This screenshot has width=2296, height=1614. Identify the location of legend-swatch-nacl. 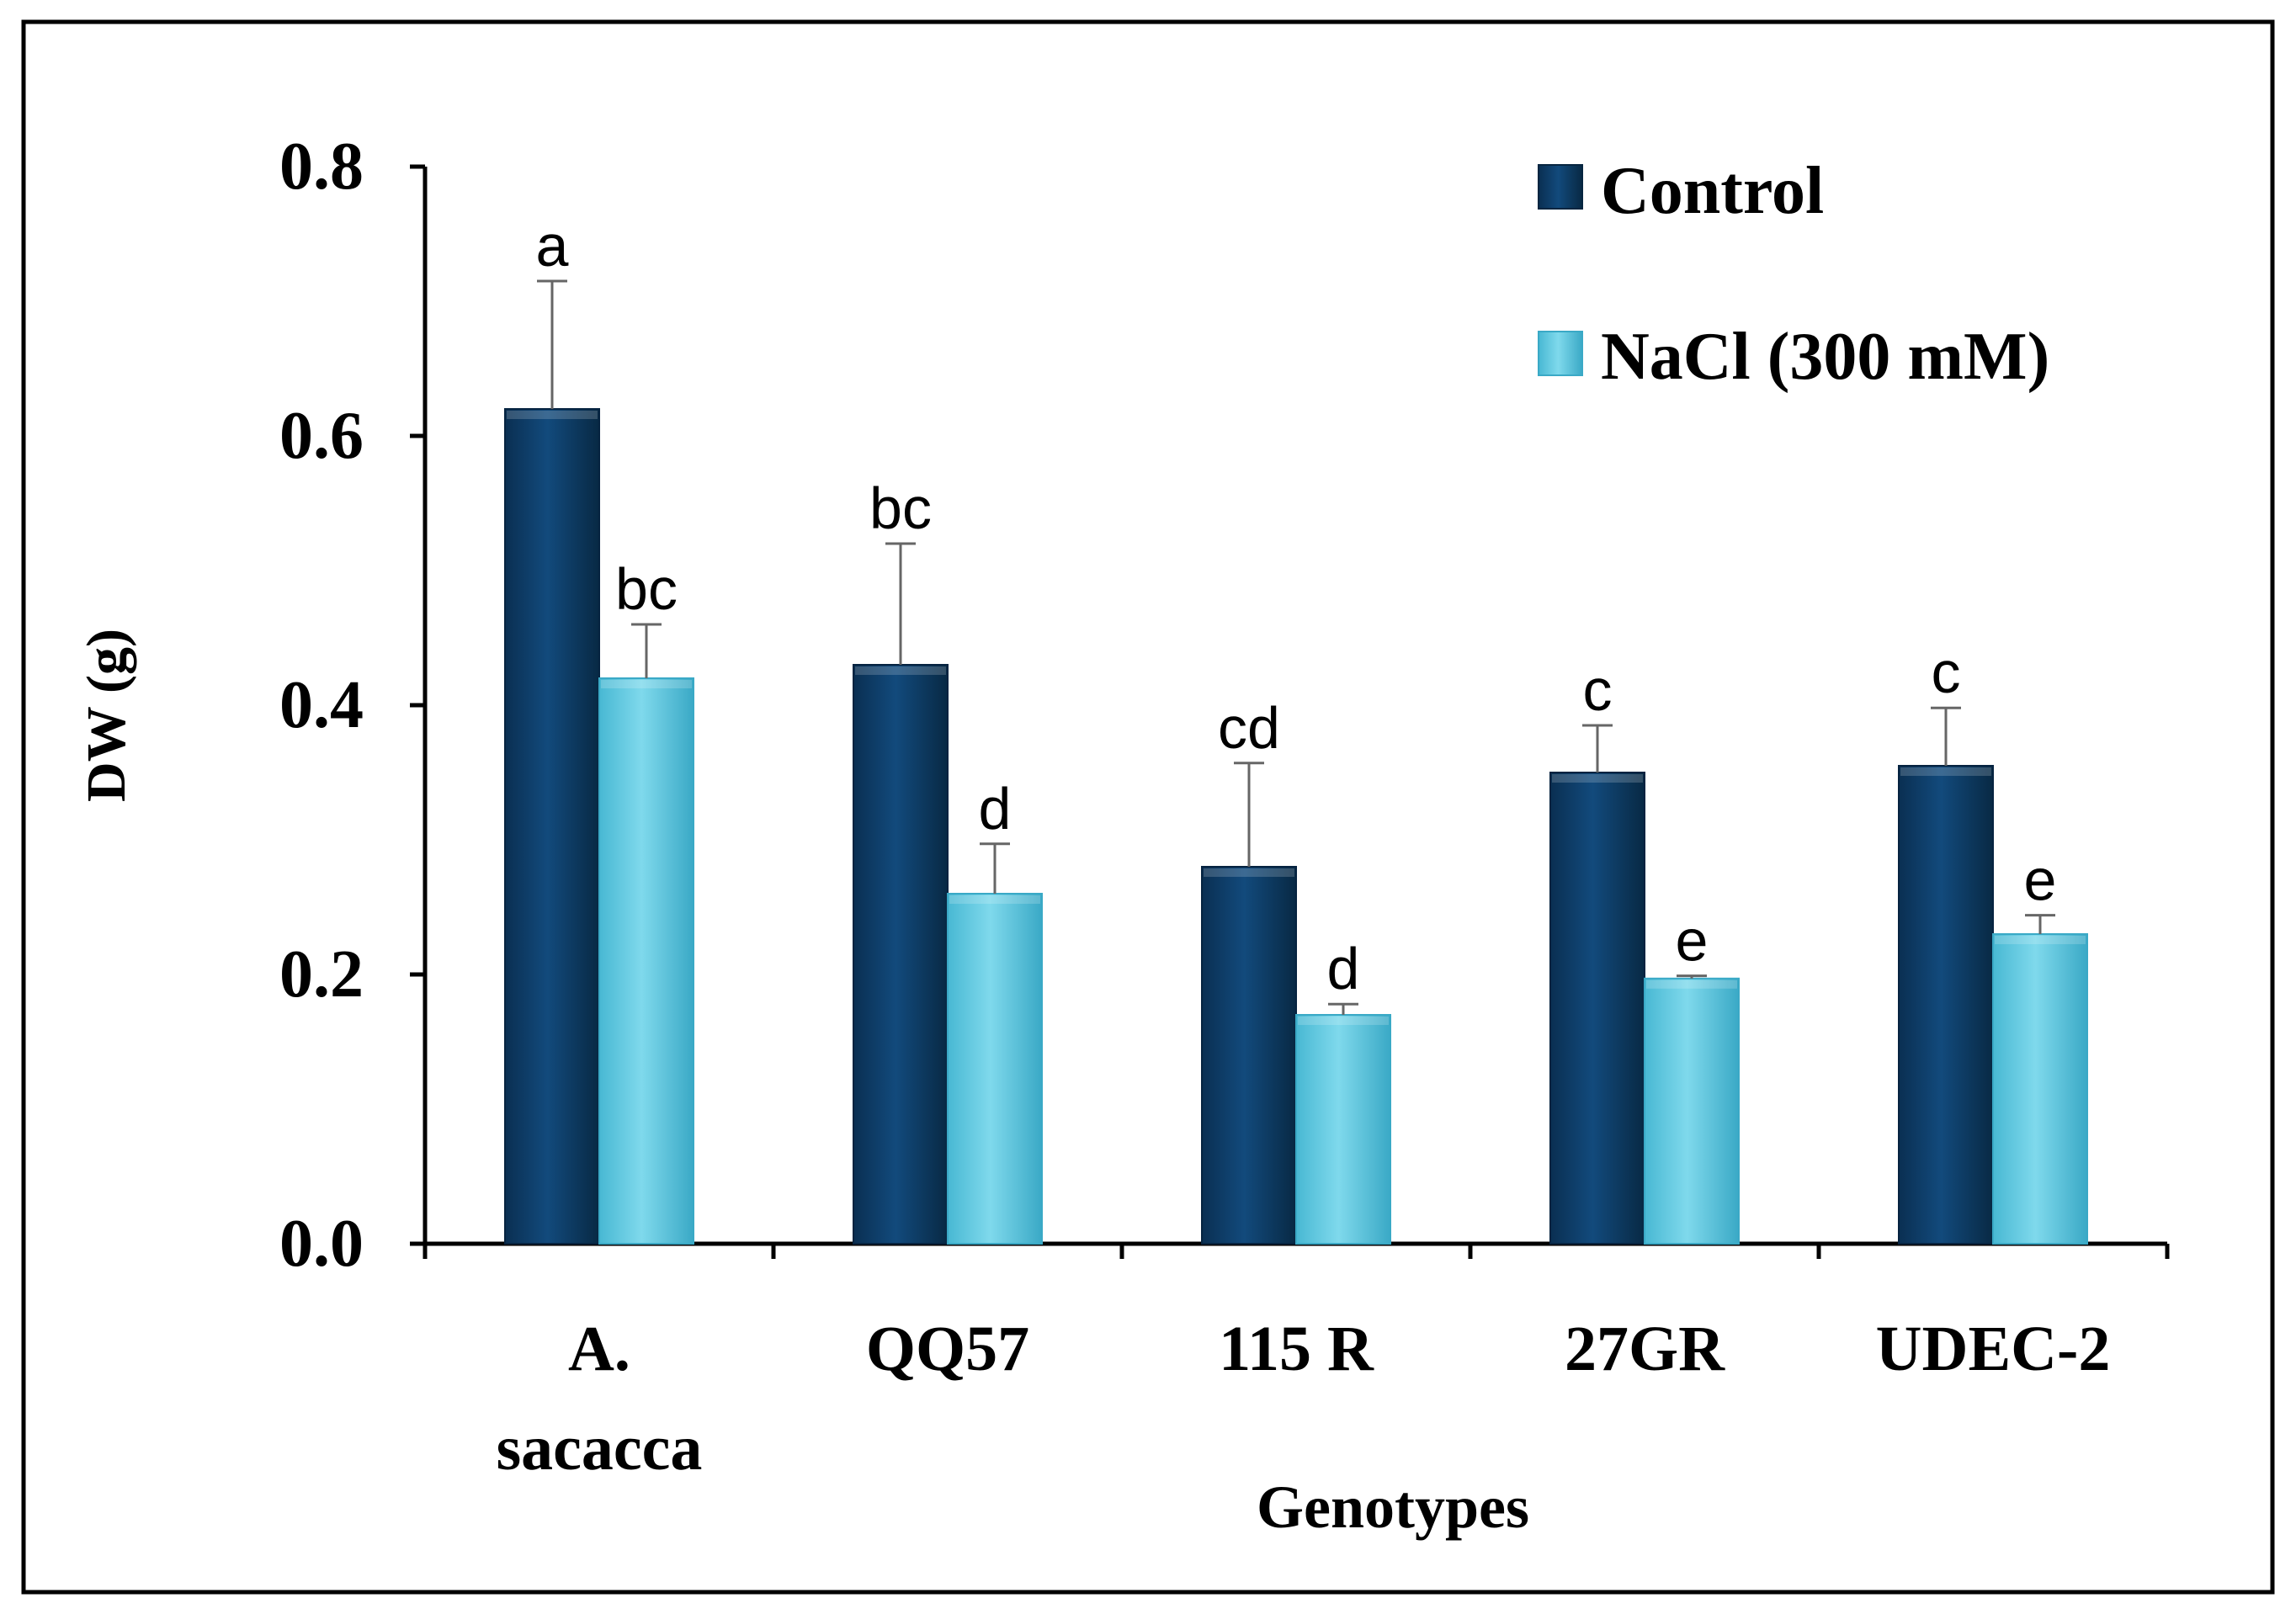
(1560, 353).